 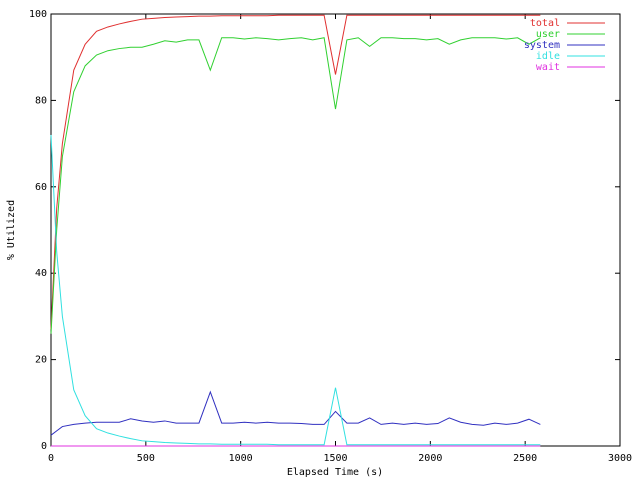 I want to click on y-tick-label: 80, so click(x=41, y=100).